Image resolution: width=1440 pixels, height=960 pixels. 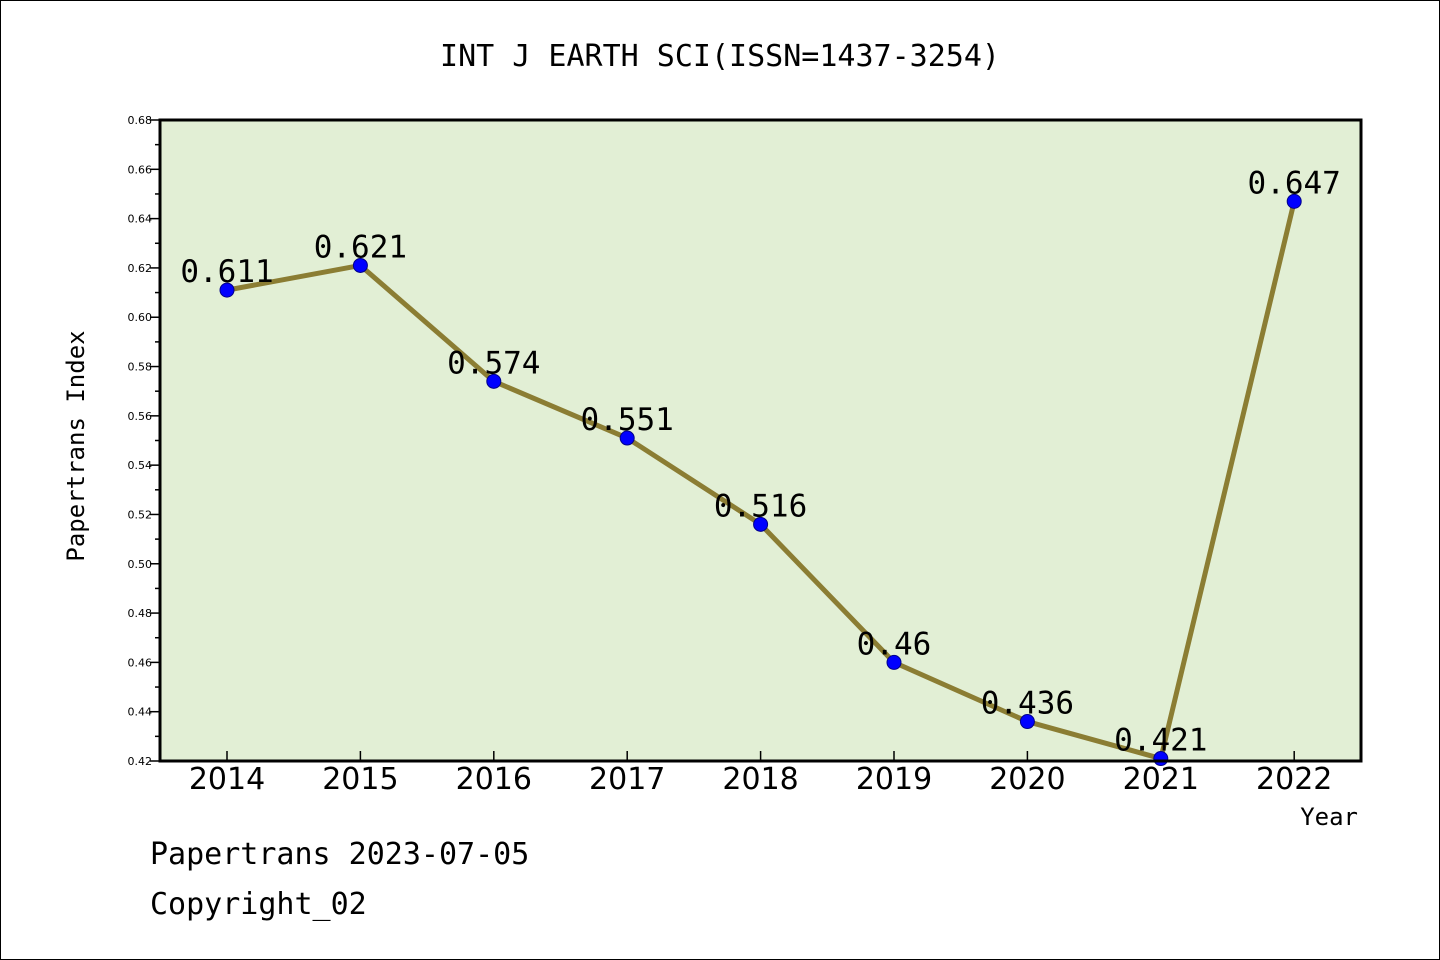 What do you see at coordinates (720, 56) in the screenshot?
I see `chart-title: INT J EARTH SCI(ISSN=1437-3254)` at bounding box center [720, 56].